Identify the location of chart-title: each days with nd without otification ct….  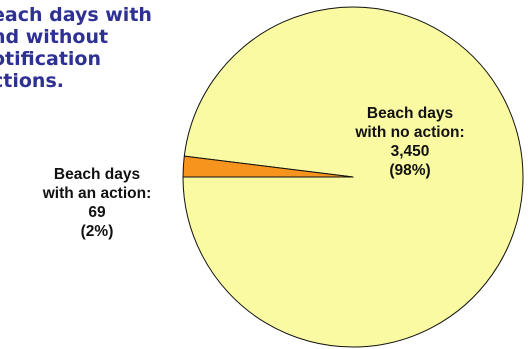
(76, 48).